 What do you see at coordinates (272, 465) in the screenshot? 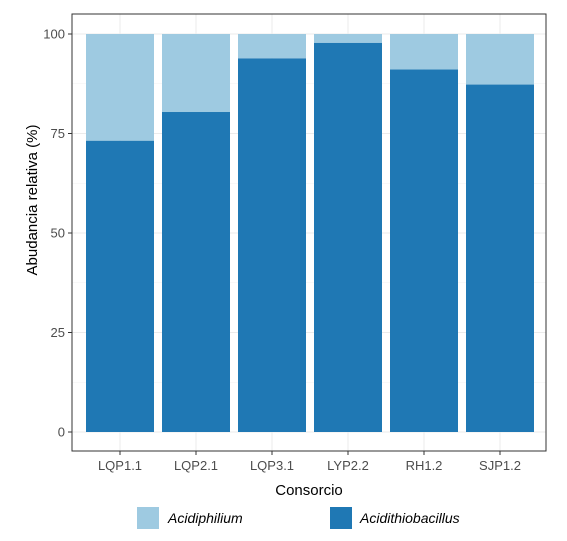
I see `x-tick-label: LQP3.1` at bounding box center [272, 465].